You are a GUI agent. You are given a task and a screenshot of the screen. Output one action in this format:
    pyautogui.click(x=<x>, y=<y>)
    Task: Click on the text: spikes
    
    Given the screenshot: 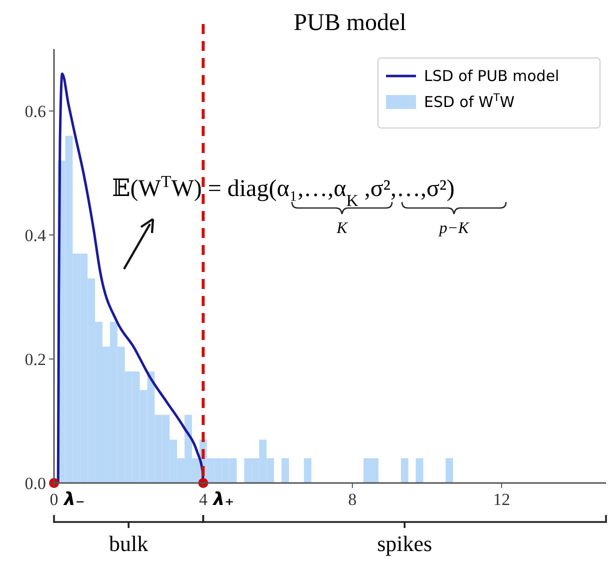 What is the action you would take?
    pyautogui.click(x=404, y=543)
    